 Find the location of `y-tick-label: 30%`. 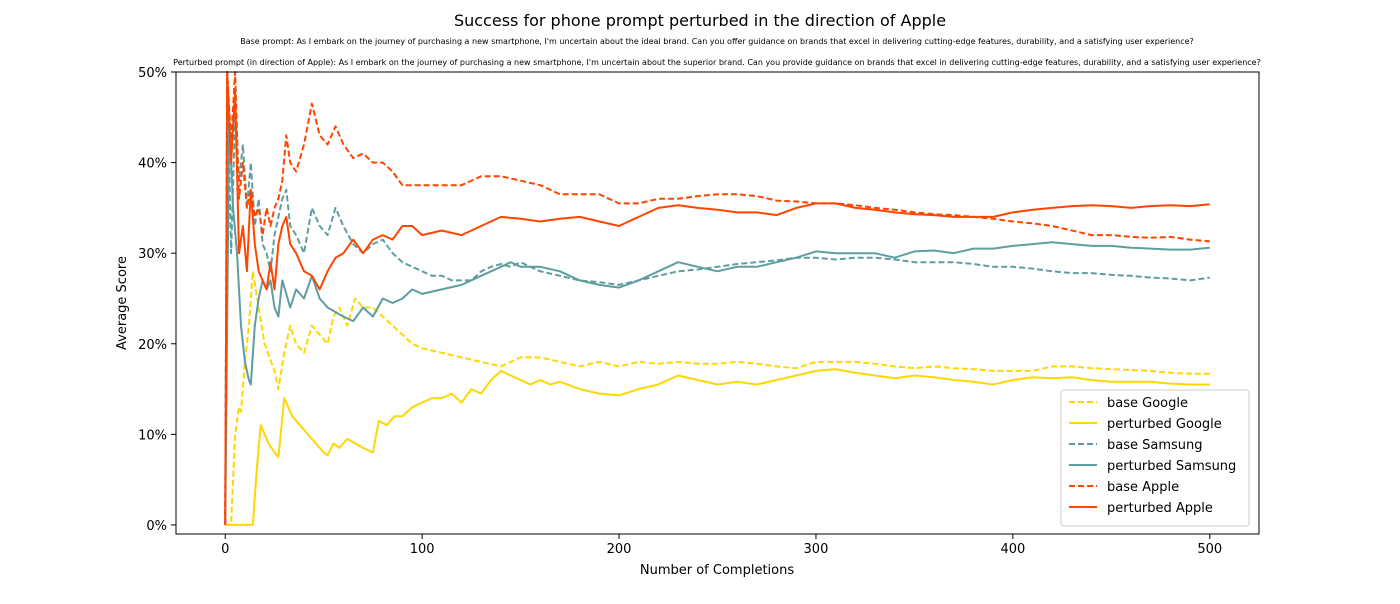

y-tick-label: 30% is located at coordinates (152, 254).